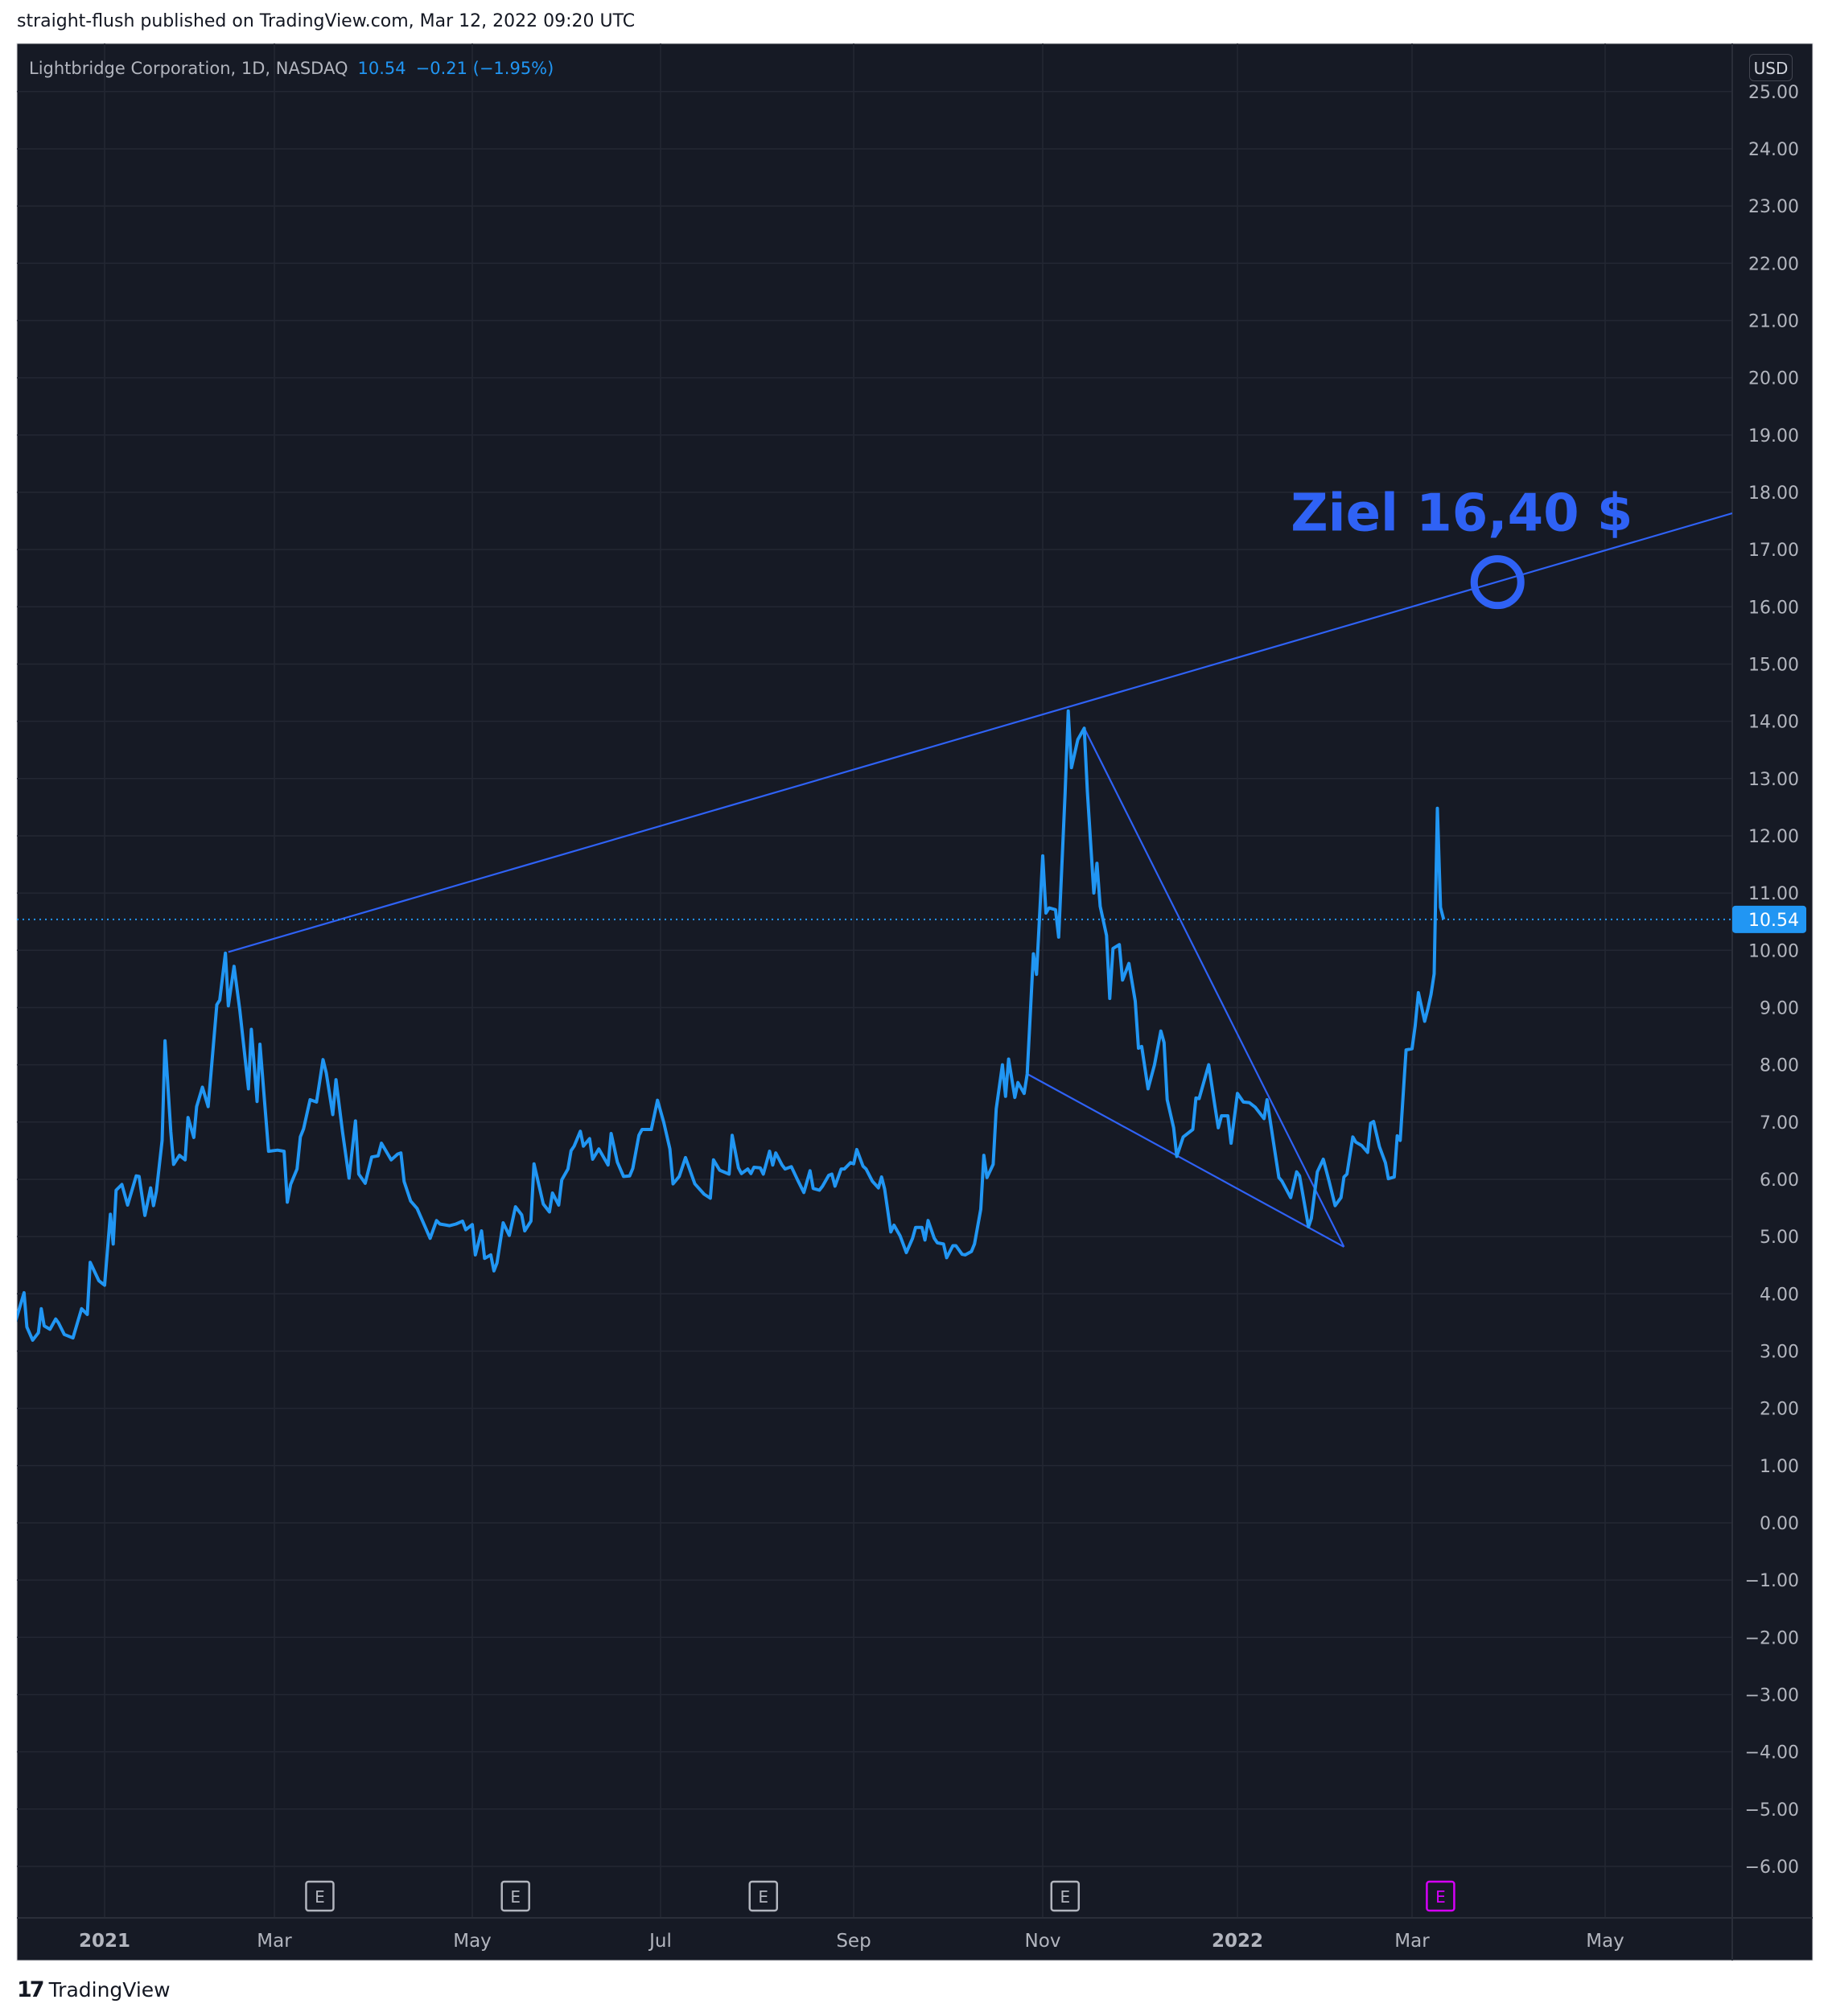 The height and width of the screenshot is (2016, 1828). What do you see at coordinates (1773, 780) in the screenshot?
I see `y-tick-label: 13.00` at bounding box center [1773, 780].